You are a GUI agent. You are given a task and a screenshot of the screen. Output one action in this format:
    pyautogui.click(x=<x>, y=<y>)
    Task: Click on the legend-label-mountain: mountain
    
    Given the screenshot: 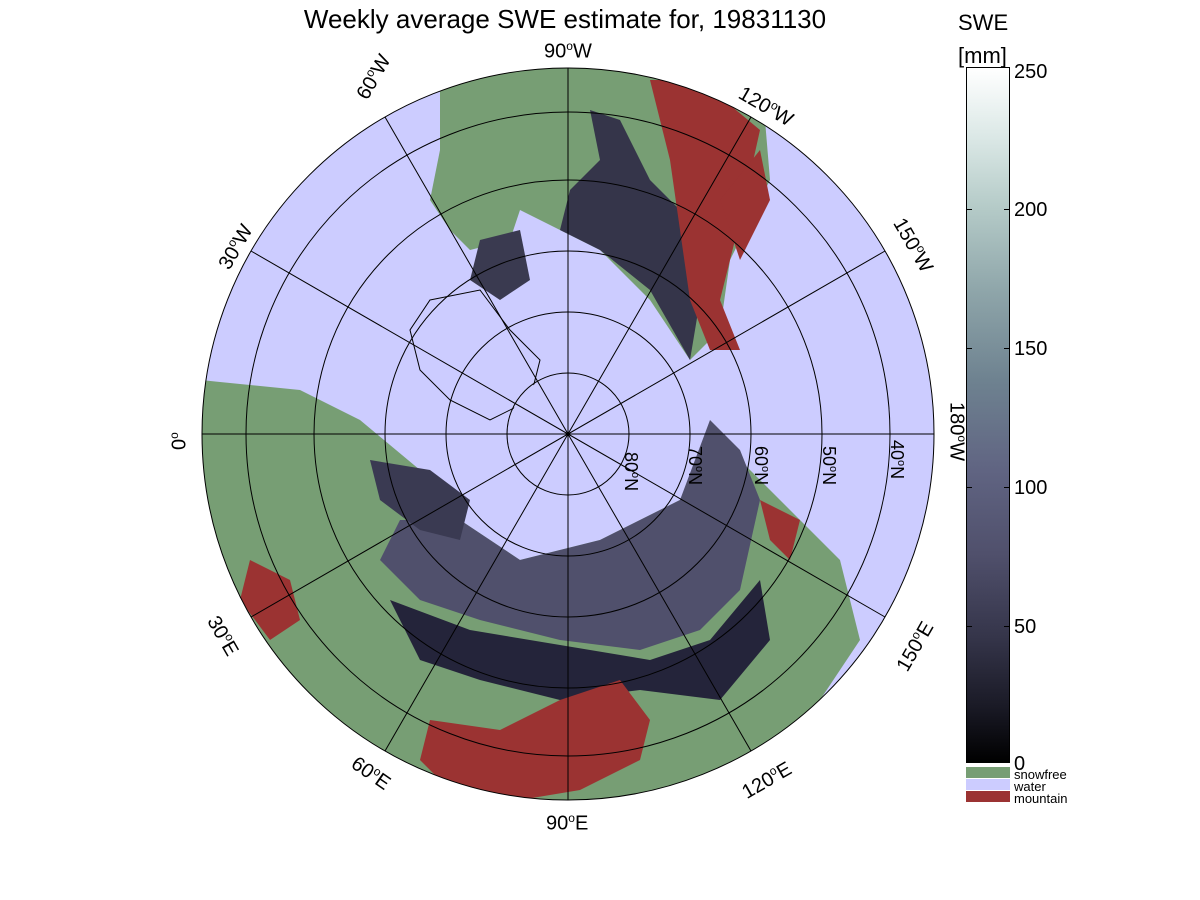 What is the action you would take?
    pyautogui.click(x=1041, y=798)
    